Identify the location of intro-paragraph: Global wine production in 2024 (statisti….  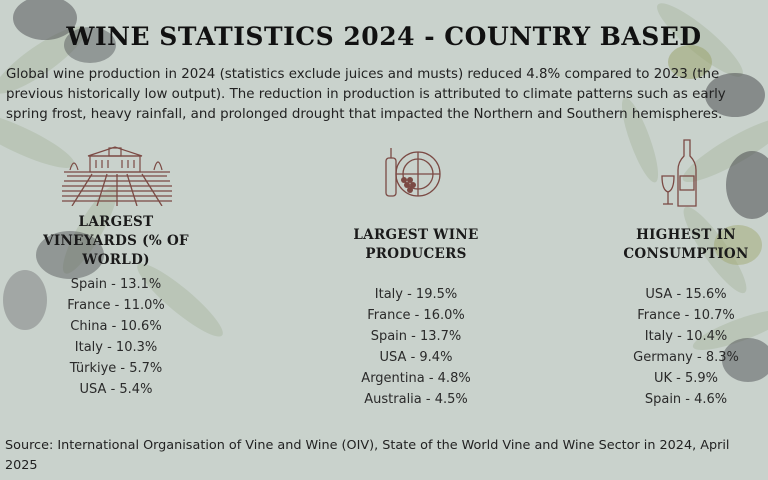
(366, 94).